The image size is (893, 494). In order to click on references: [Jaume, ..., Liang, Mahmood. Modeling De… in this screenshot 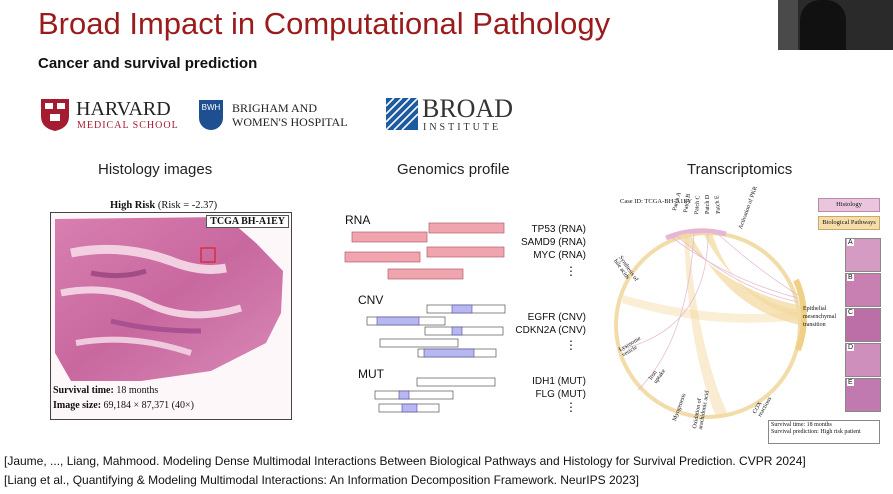, I will do `click(405, 471)`.